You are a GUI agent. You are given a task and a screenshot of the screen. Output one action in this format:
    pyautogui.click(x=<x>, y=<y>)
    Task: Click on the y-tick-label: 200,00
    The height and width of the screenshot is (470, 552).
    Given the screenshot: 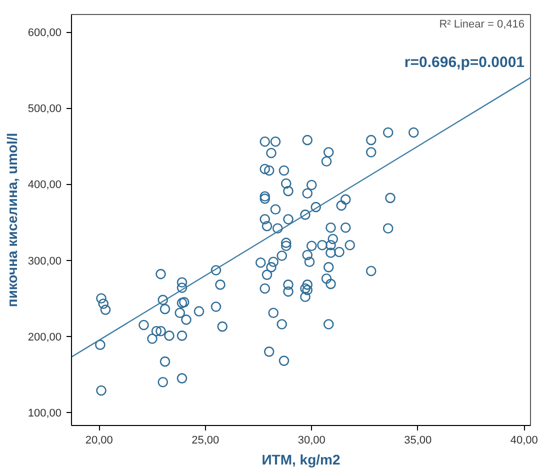 What is the action you would take?
    pyautogui.click(x=45, y=337)
    